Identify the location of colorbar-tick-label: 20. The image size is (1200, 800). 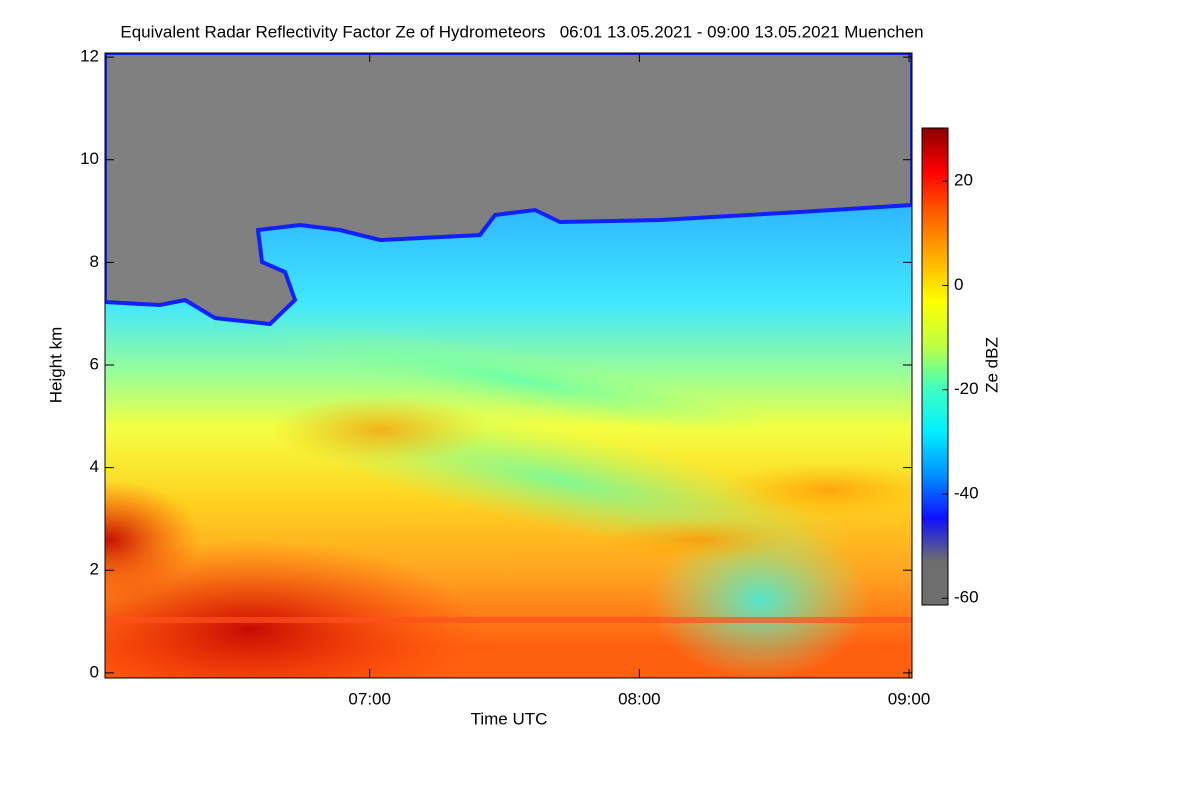
(963, 180).